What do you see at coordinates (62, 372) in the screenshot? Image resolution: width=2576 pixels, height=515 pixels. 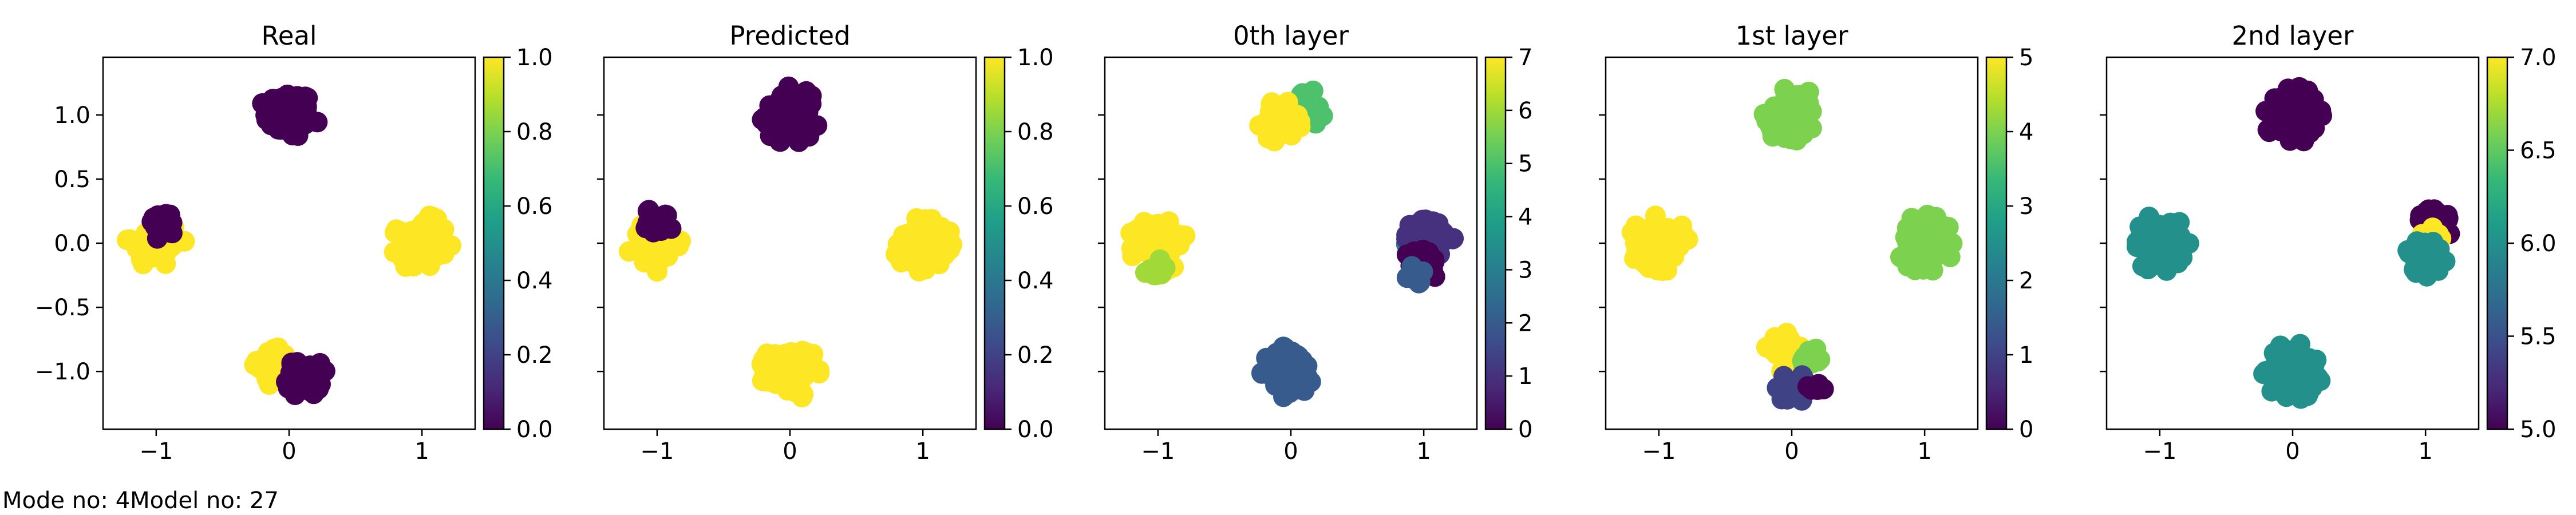 I see `y-tick-label: −1.0` at bounding box center [62, 372].